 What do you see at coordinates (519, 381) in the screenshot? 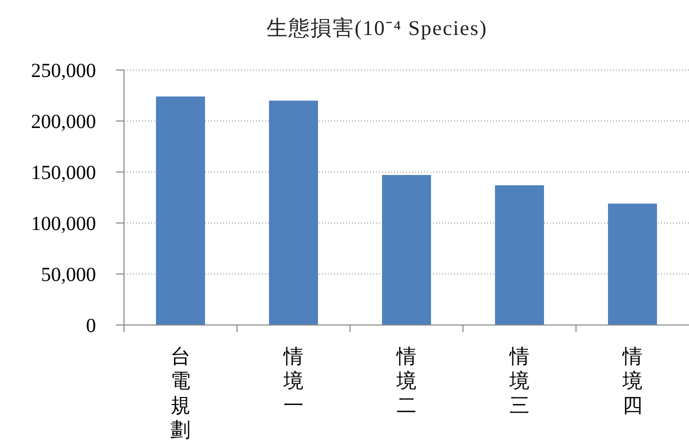
I see `x-tick-label: 情境三` at bounding box center [519, 381].